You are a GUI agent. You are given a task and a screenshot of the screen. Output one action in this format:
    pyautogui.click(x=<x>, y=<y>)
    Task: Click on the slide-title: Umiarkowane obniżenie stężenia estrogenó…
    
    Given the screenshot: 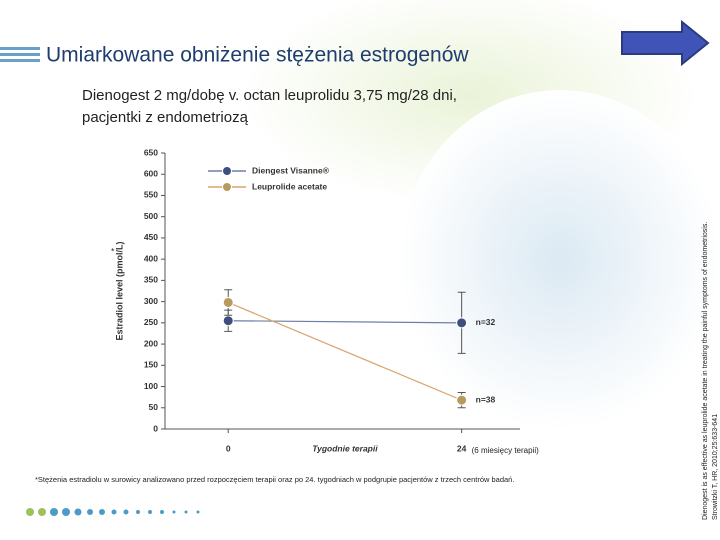 What is the action you would take?
    pyautogui.click(x=257, y=55)
    